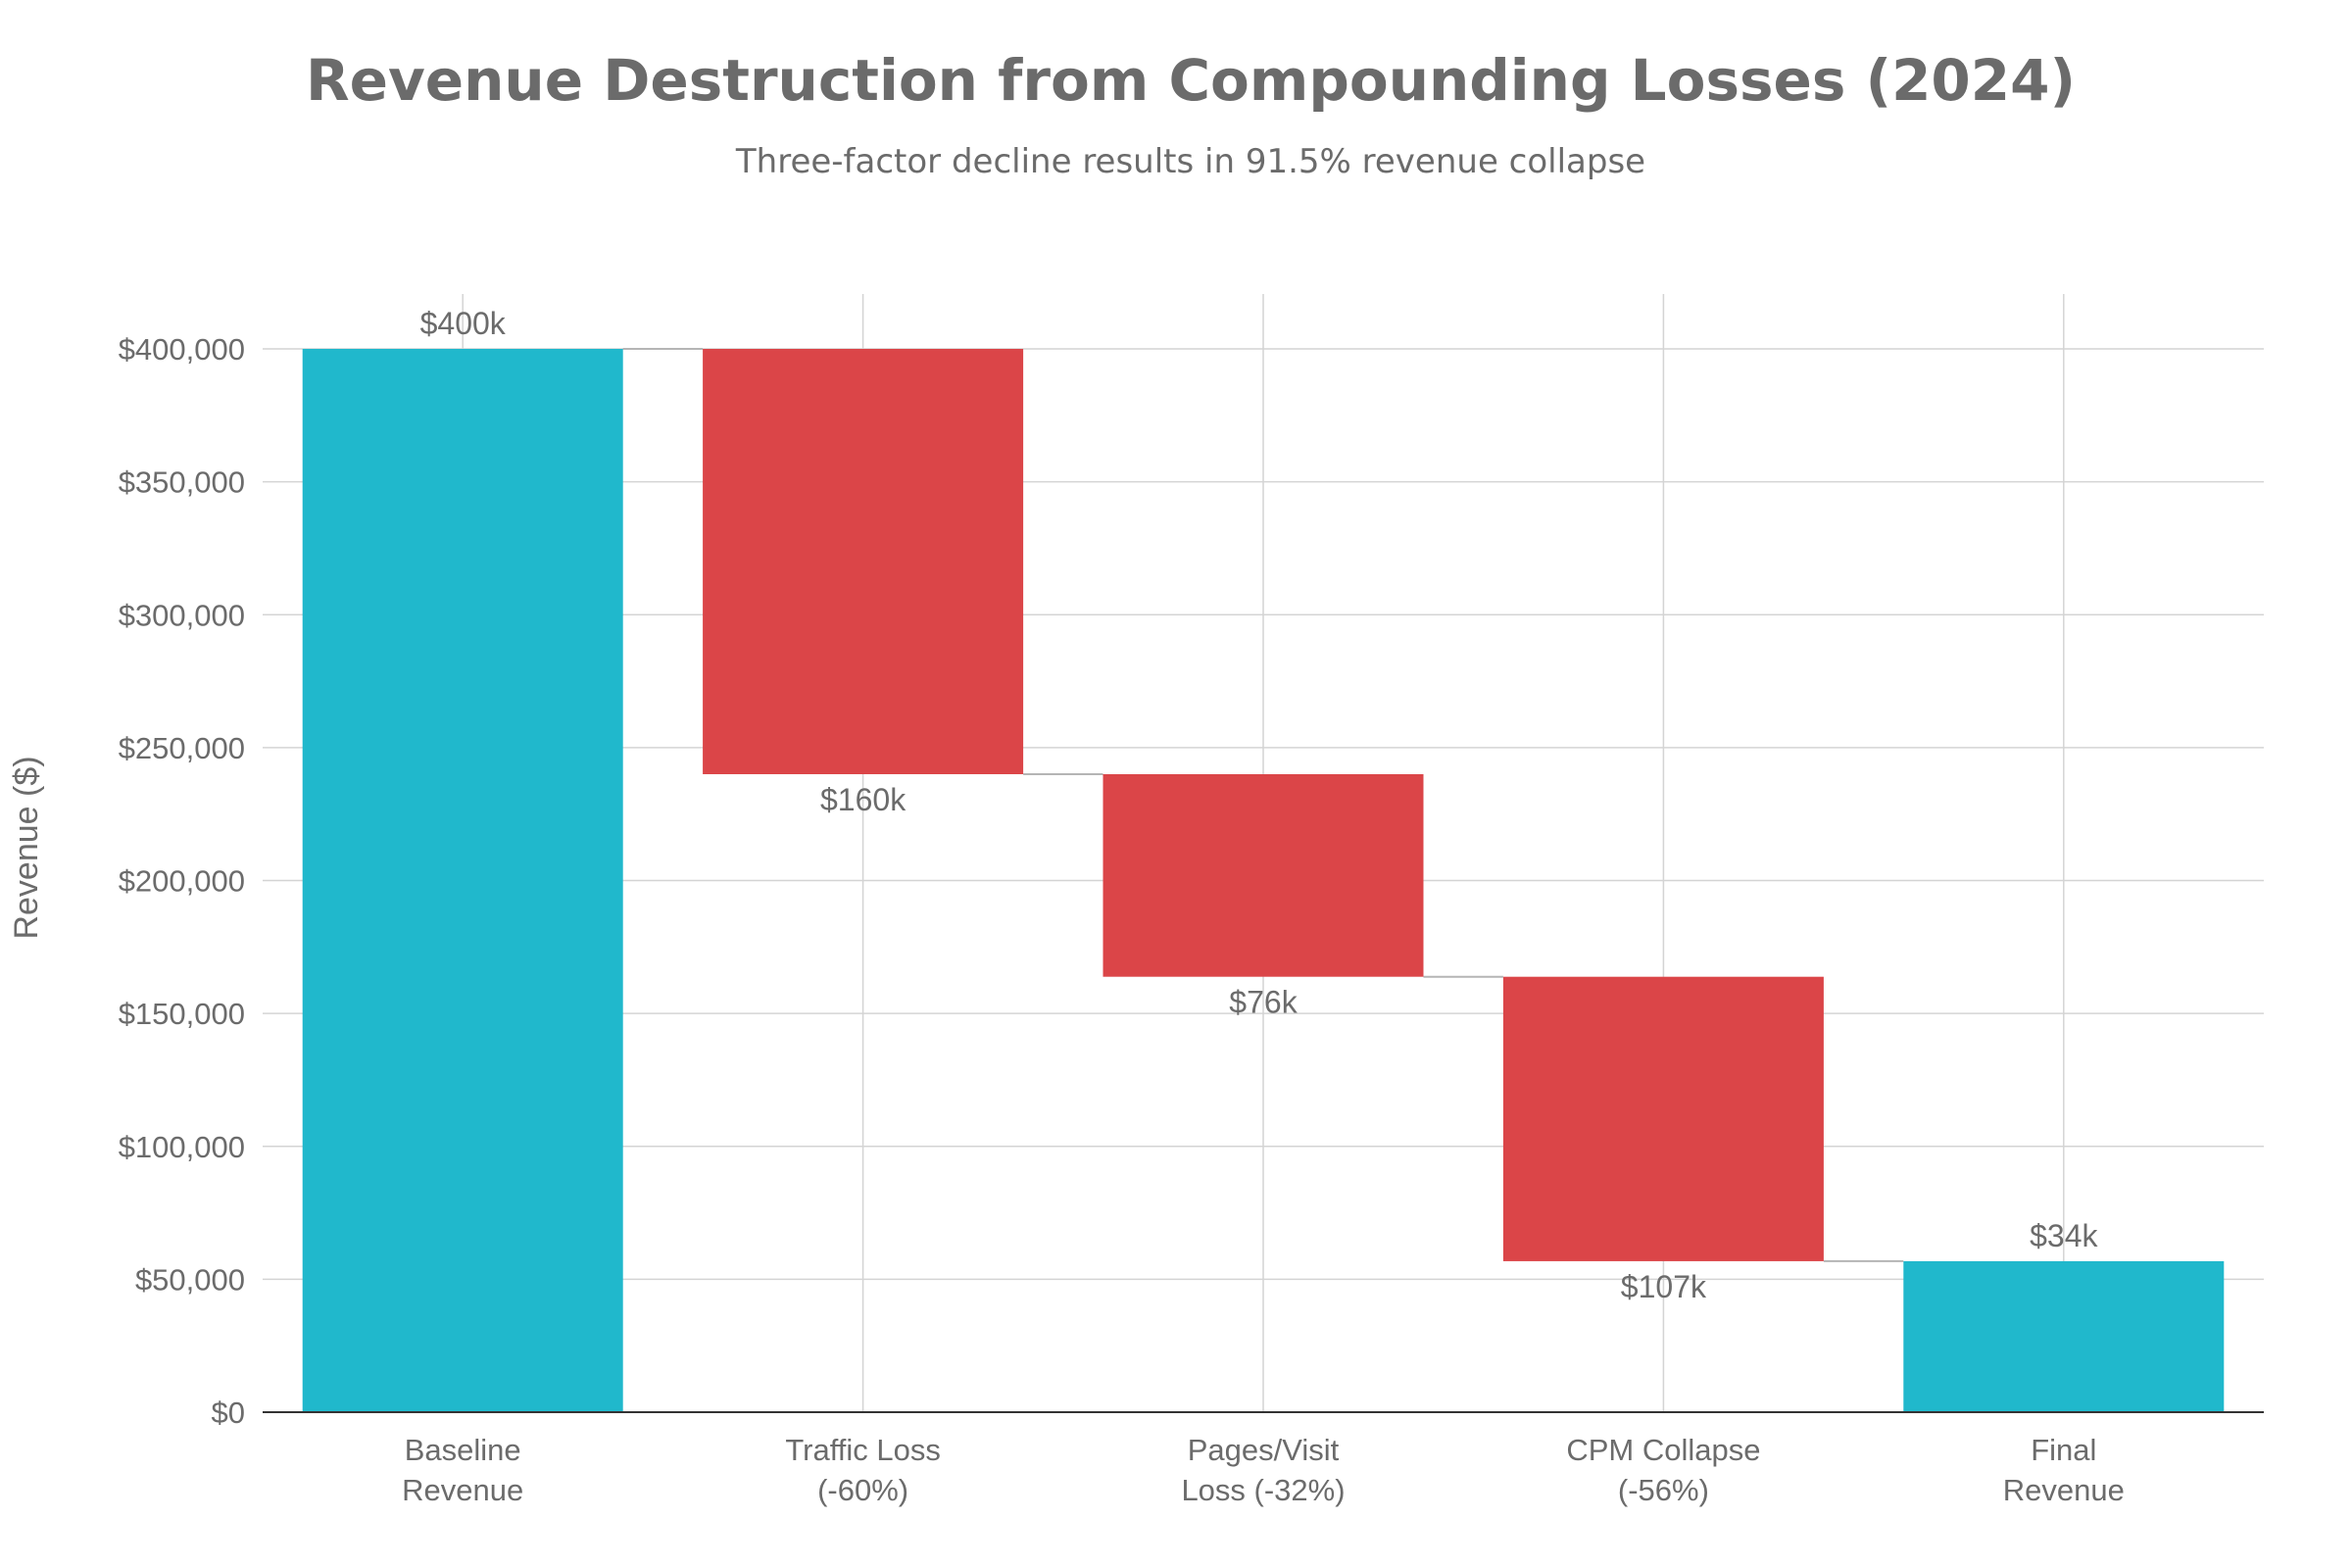 This screenshot has height=1568, width=2352. What do you see at coordinates (228, 1413) in the screenshot?
I see `y-tick-label: $0` at bounding box center [228, 1413].